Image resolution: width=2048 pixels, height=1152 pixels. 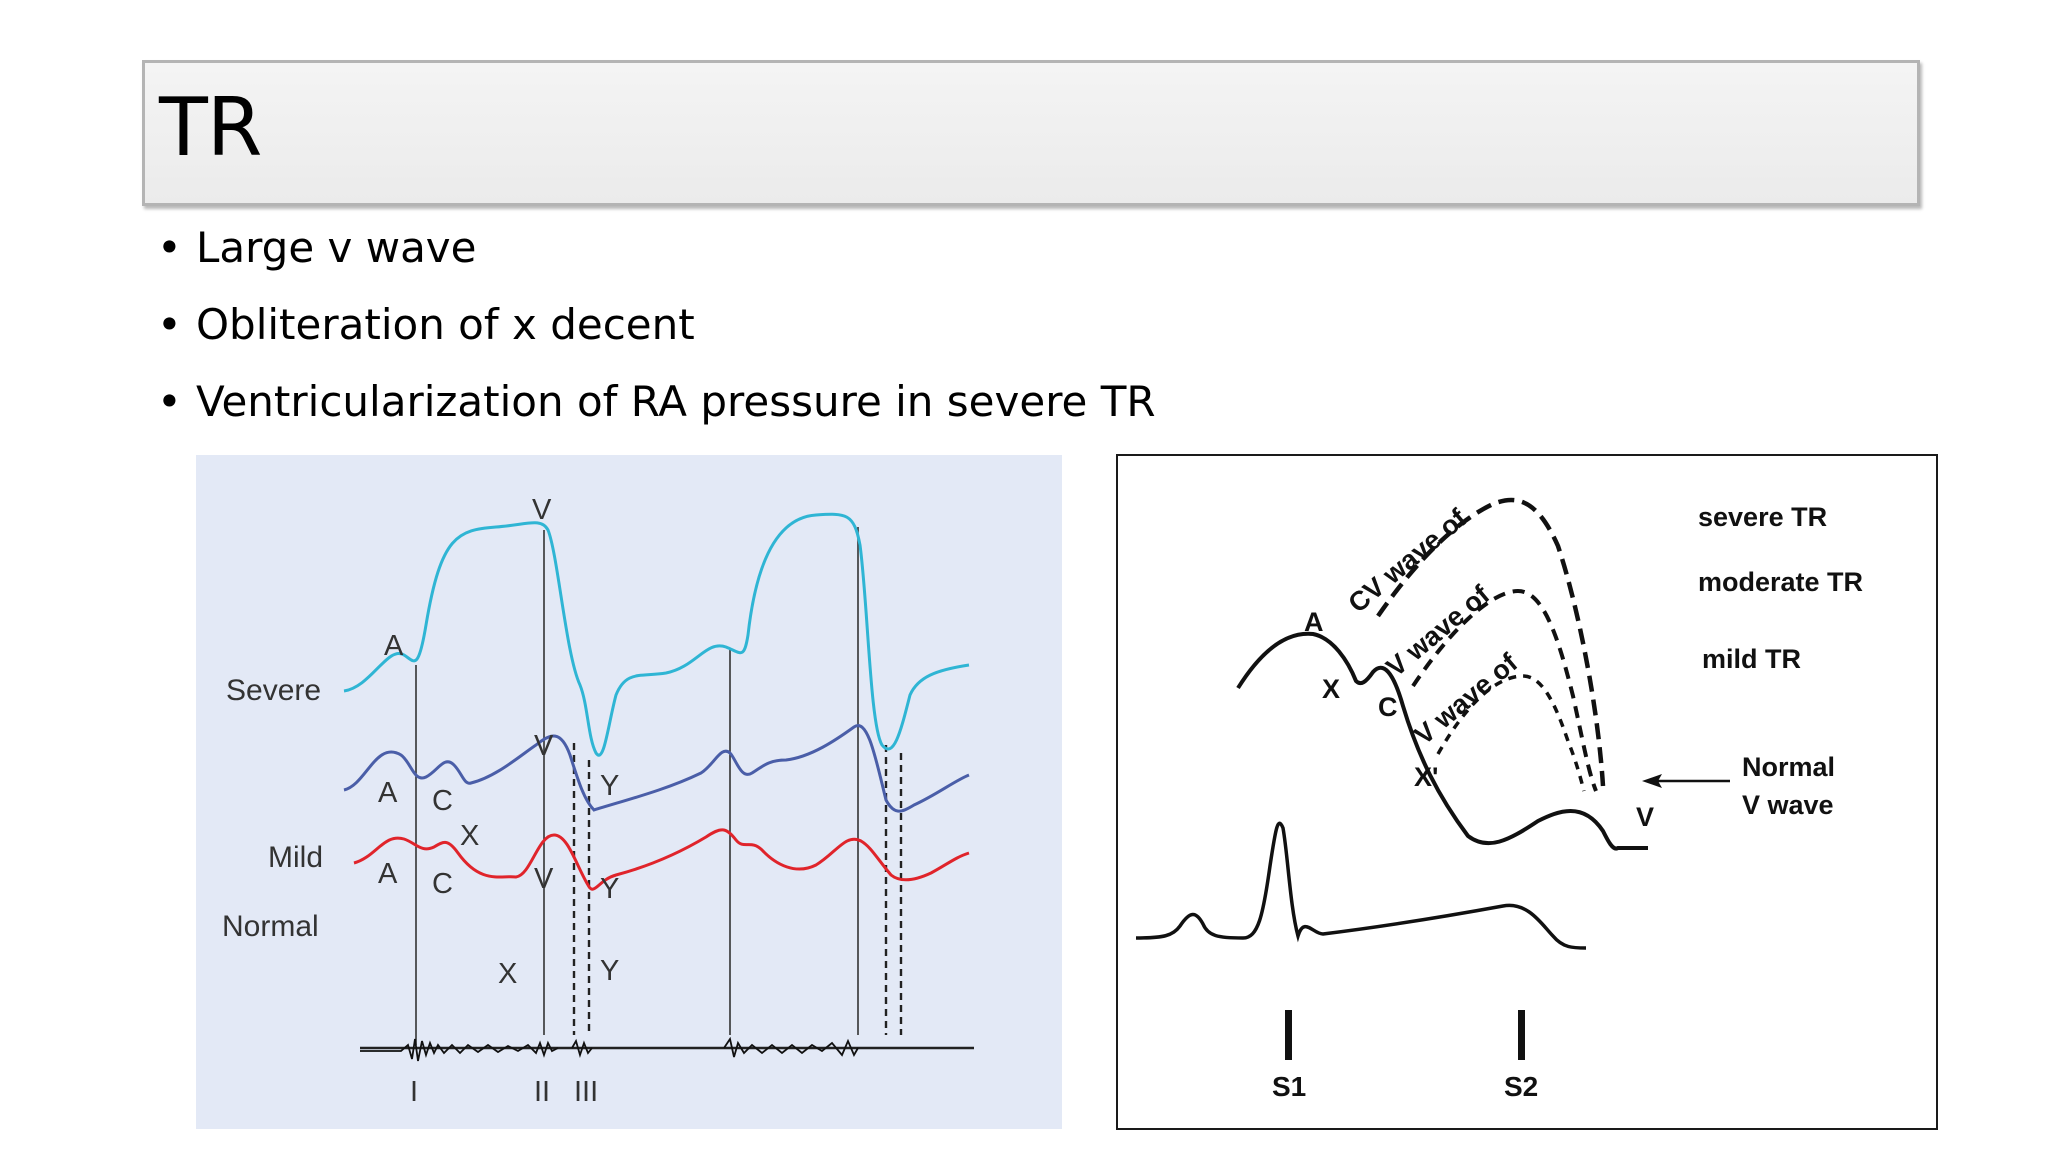 What do you see at coordinates (445, 324) in the screenshot?
I see `bullet-text: Obliteration of x decent` at bounding box center [445, 324].